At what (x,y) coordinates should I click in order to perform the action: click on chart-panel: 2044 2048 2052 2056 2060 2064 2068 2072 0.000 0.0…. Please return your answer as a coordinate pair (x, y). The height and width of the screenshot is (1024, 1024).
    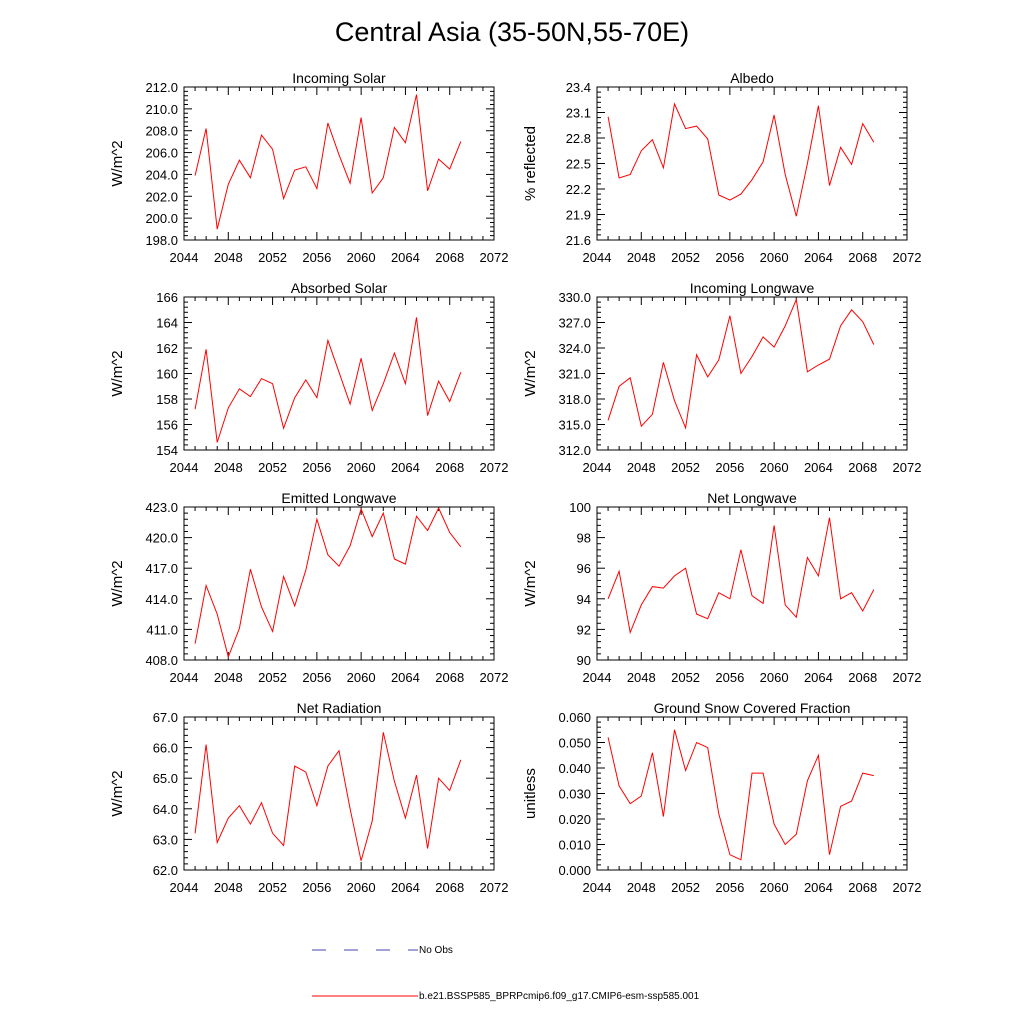
    Looking at the image, I should click on (721, 797).